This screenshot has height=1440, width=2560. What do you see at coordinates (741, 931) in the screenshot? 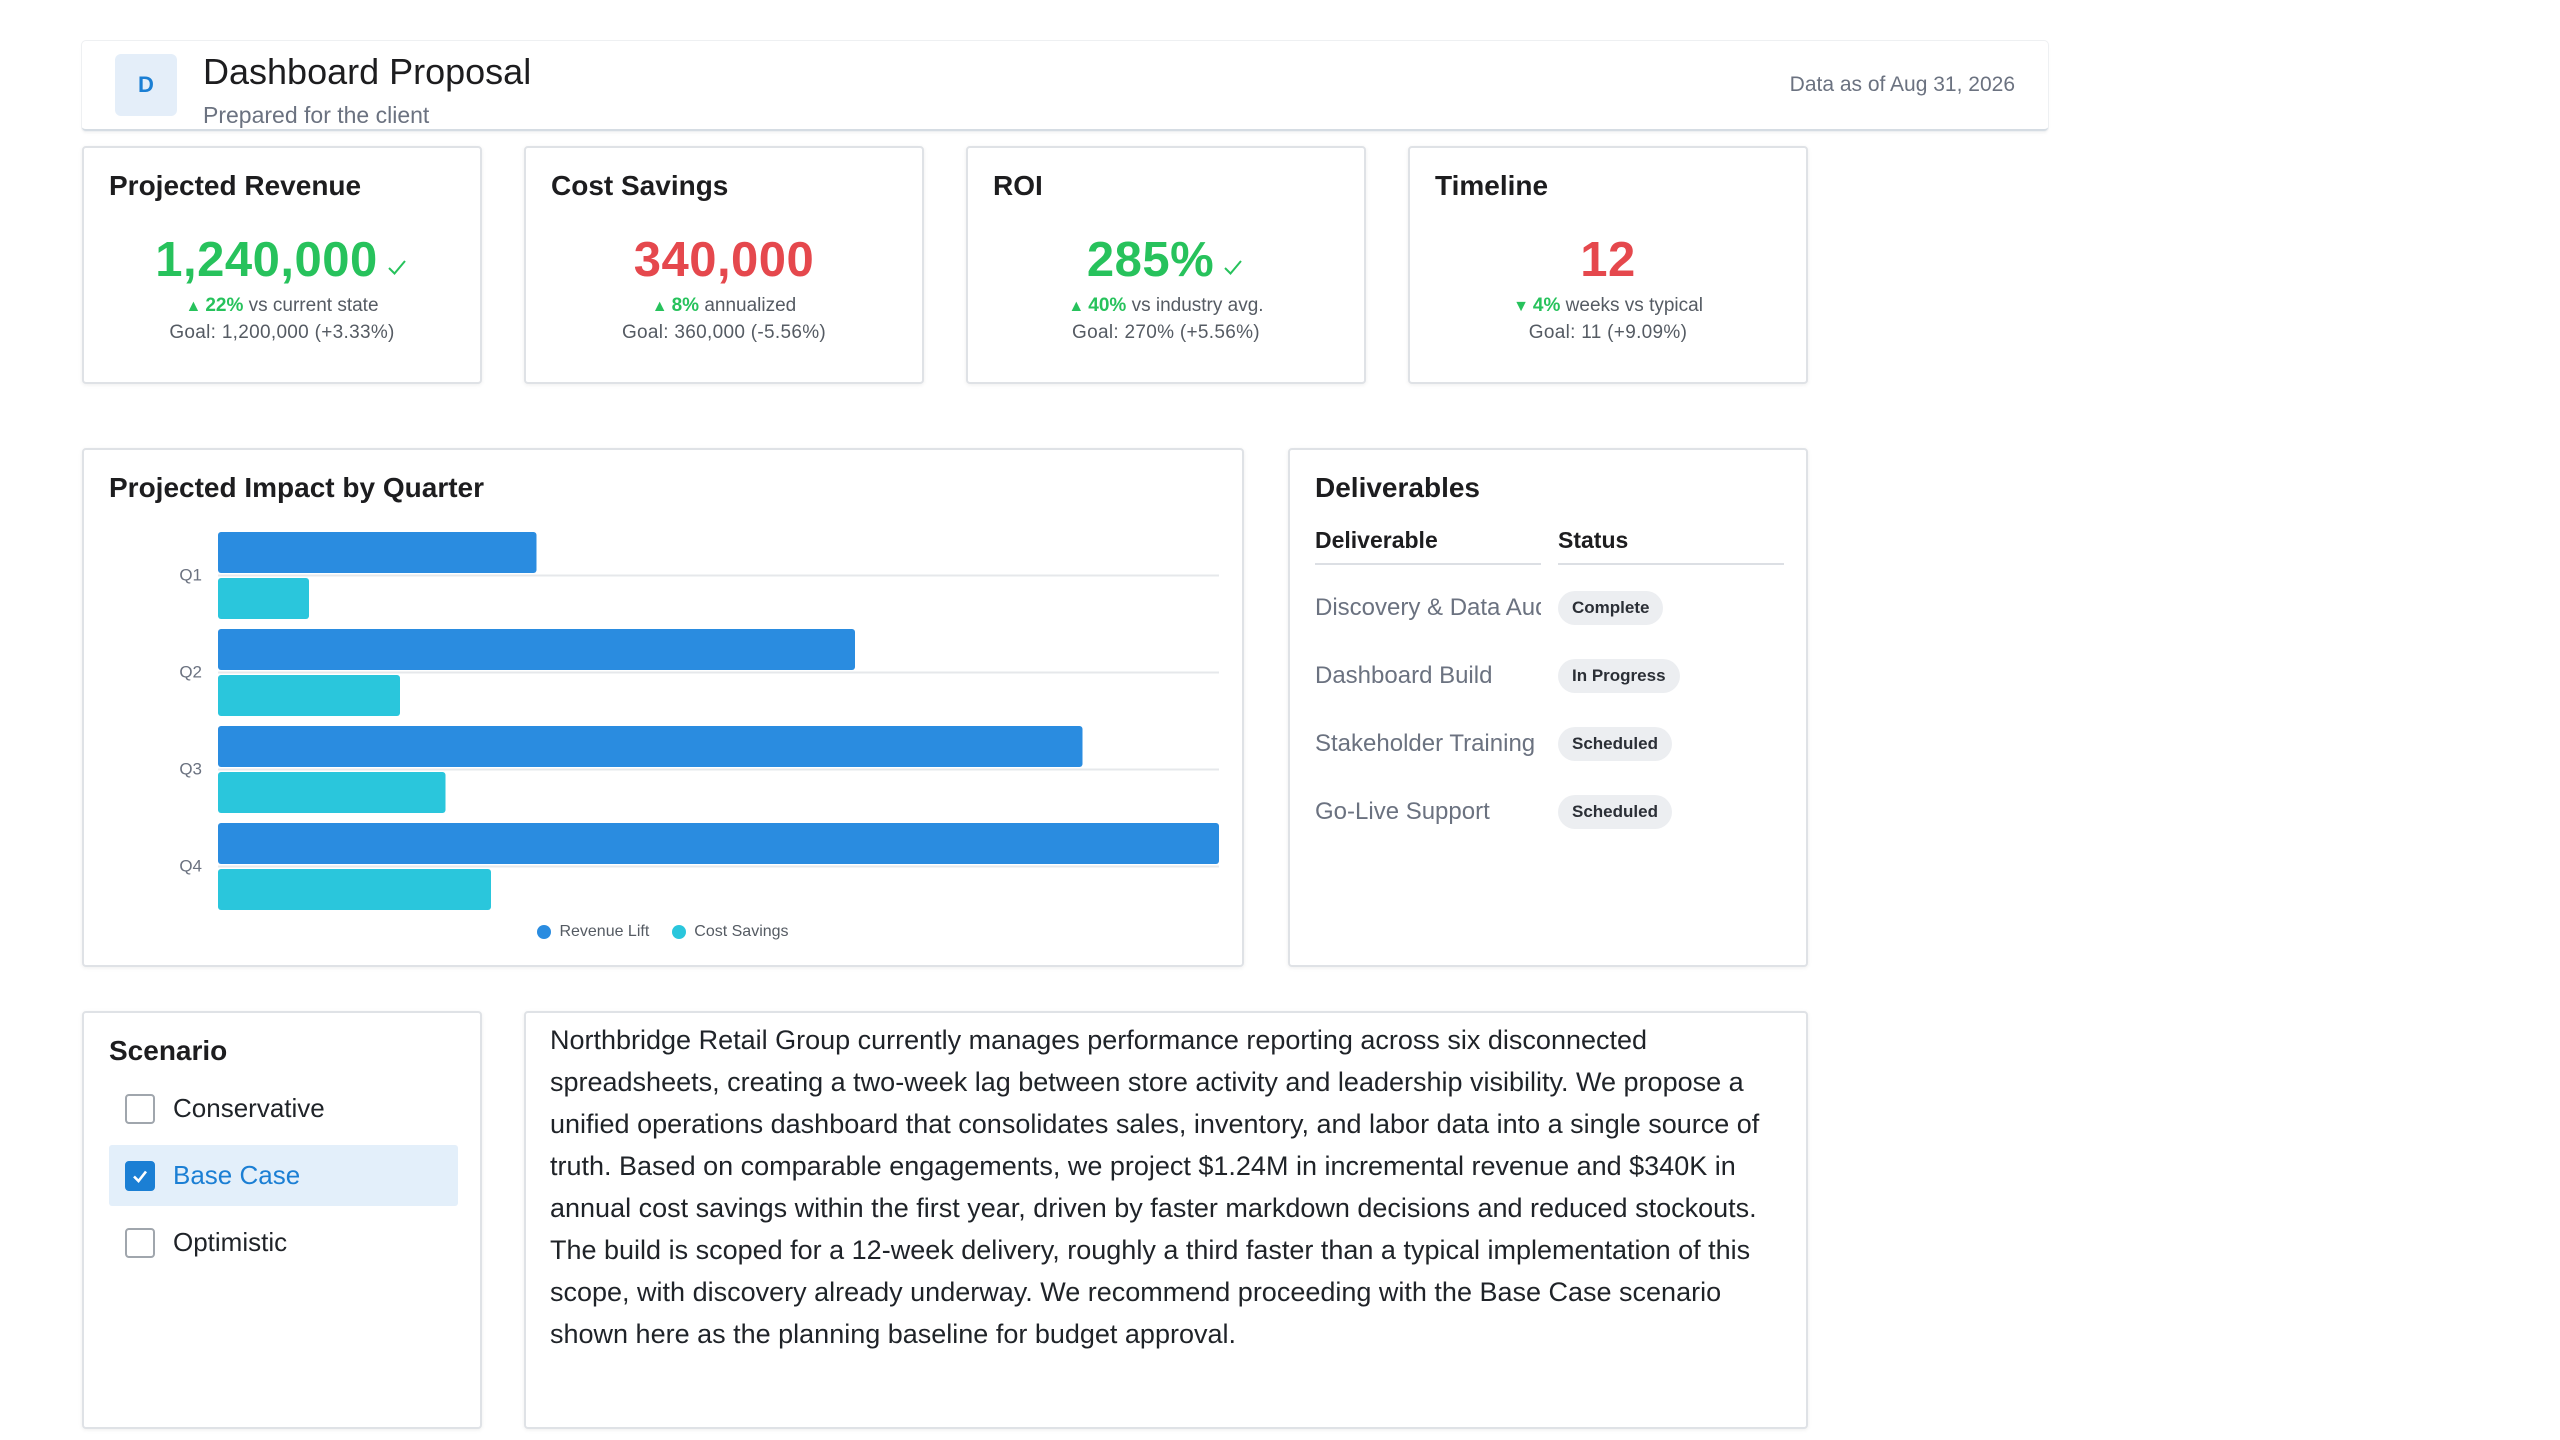
I see `legend-label: Cost Savings` at bounding box center [741, 931].